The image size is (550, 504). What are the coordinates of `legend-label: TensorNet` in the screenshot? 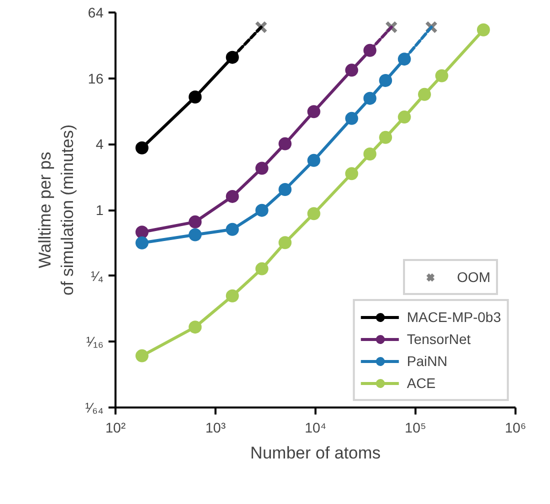 It's located at (438, 339).